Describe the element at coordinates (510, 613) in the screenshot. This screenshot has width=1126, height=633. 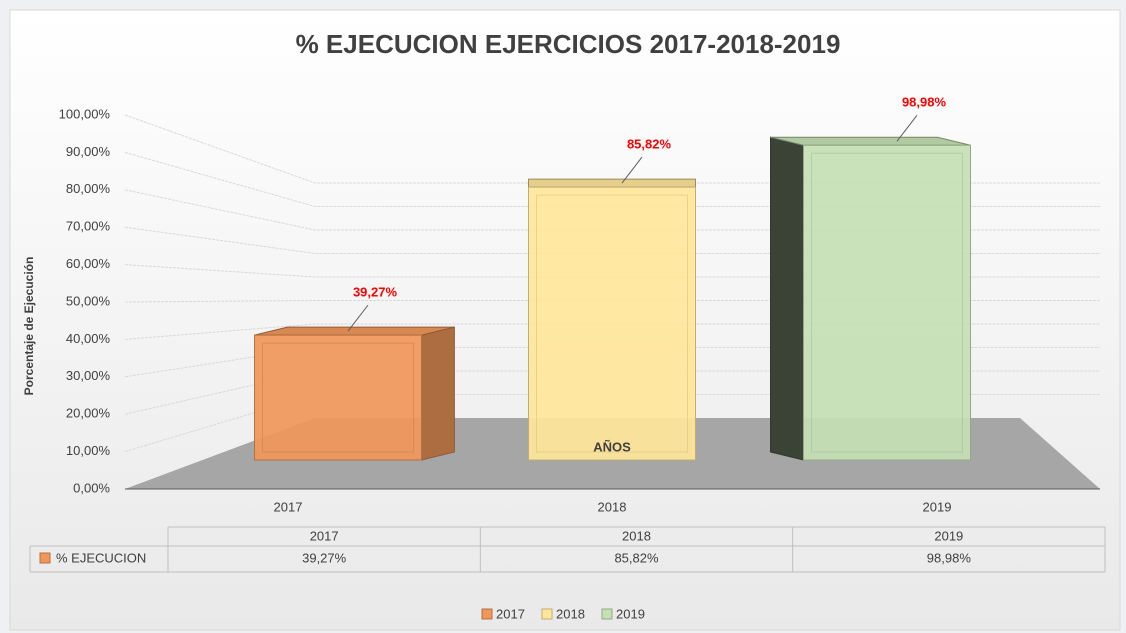
I see `legend-label: 2017` at that location.